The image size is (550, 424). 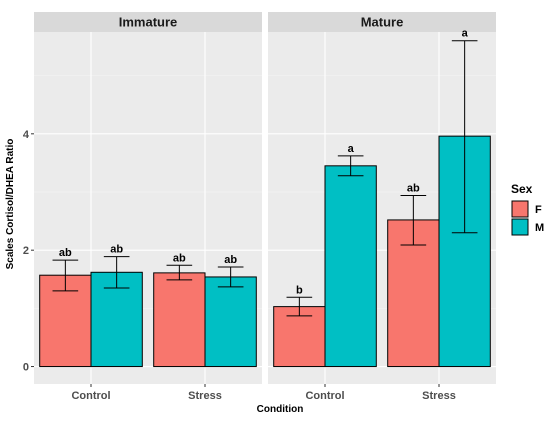 What do you see at coordinates (179, 320) in the screenshot?
I see `bar-f-stress` at bounding box center [179, 320].